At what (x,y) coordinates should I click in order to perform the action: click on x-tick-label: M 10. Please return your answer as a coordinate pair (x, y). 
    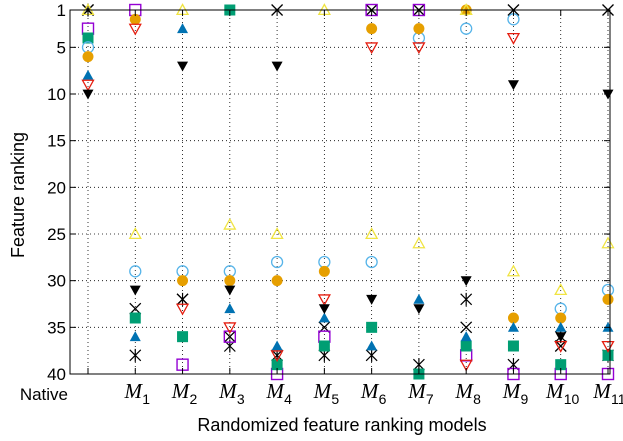
    Looking at the image, I should click on (562, 393).